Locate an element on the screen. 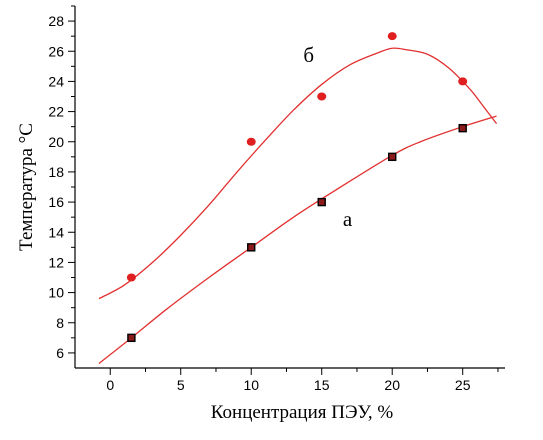  x-tick-label: 5 is located at coordinates (181, 385).